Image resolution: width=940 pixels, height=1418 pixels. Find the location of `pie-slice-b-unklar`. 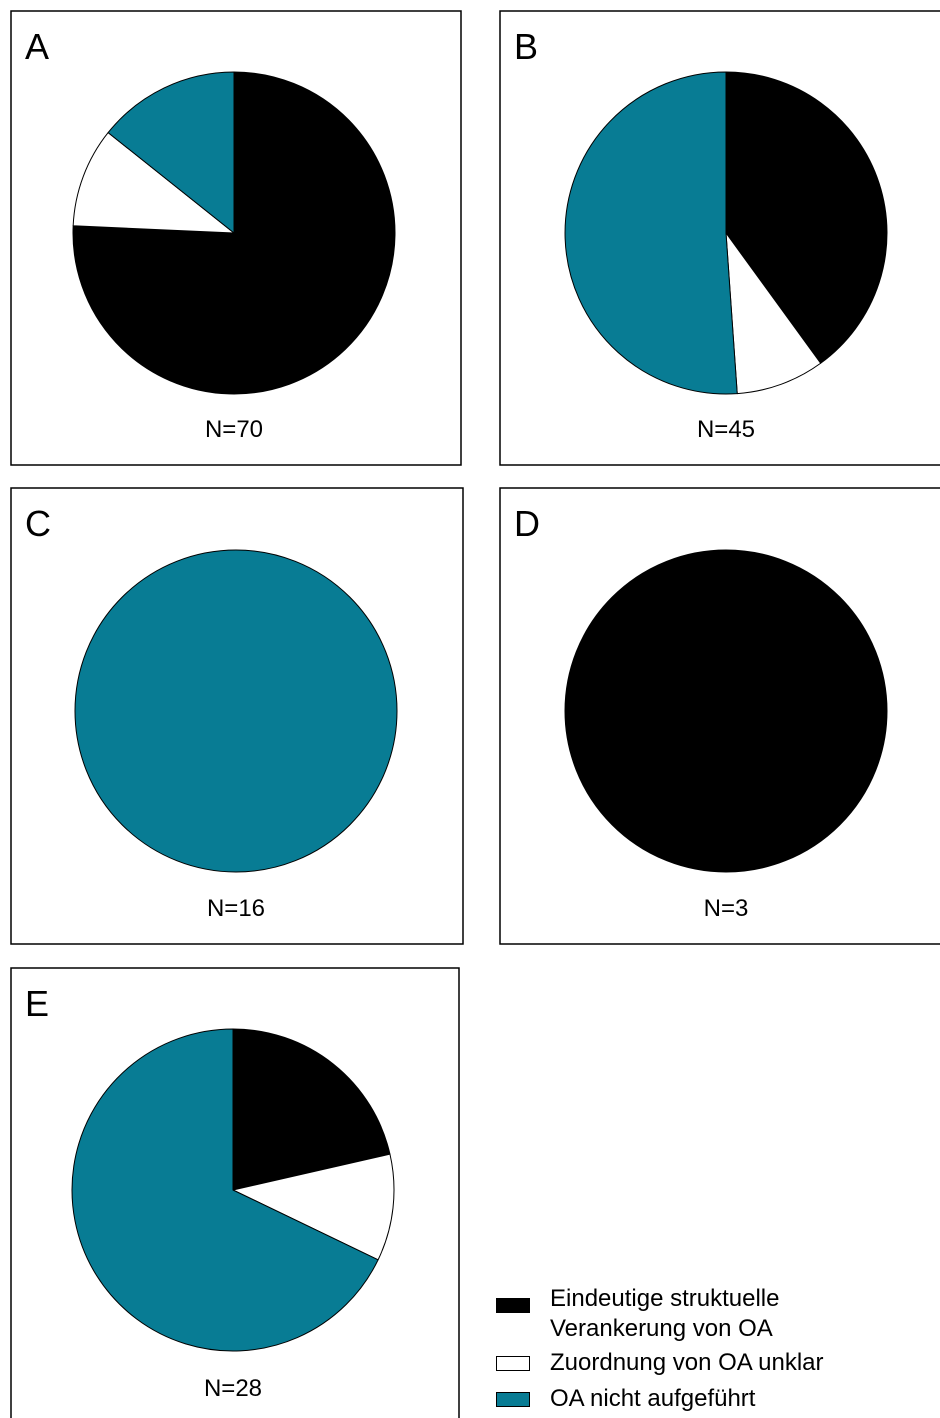

pie-slice-b-unklar is located at coordinates (773, 313).